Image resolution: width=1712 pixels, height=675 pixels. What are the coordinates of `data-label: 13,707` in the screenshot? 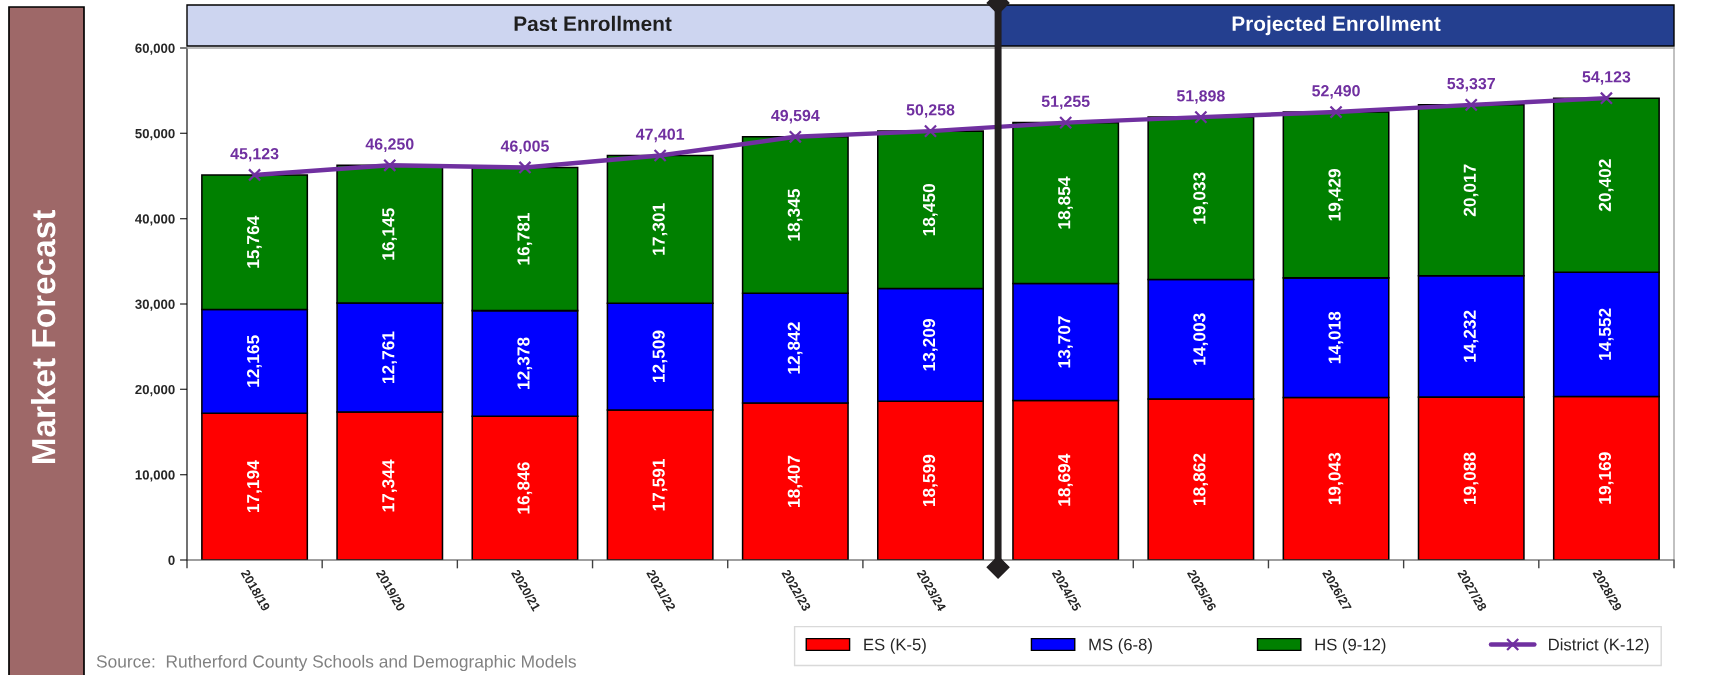 It's located at (1065, 342).